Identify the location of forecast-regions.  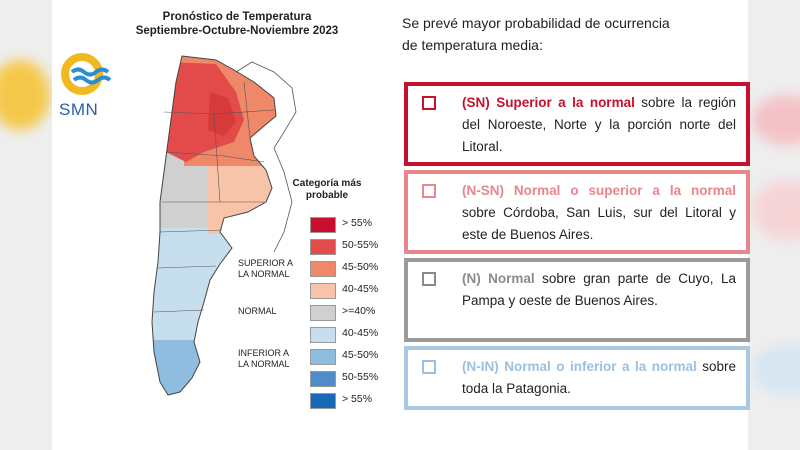
(214, 225).